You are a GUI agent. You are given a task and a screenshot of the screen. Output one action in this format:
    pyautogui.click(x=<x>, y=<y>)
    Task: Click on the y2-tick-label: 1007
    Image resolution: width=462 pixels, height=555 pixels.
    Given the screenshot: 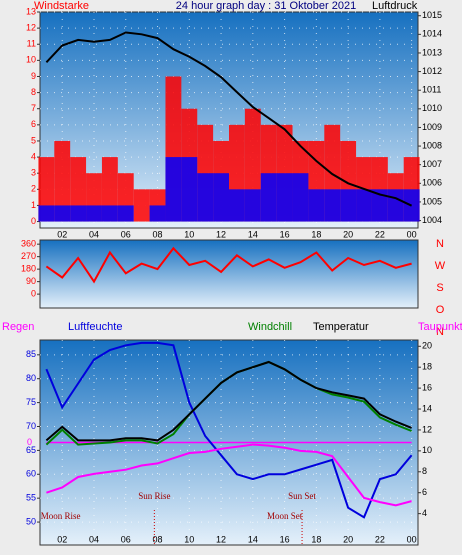 What is the action you would take?
    pyautogui.click(x=432, y=164)
    